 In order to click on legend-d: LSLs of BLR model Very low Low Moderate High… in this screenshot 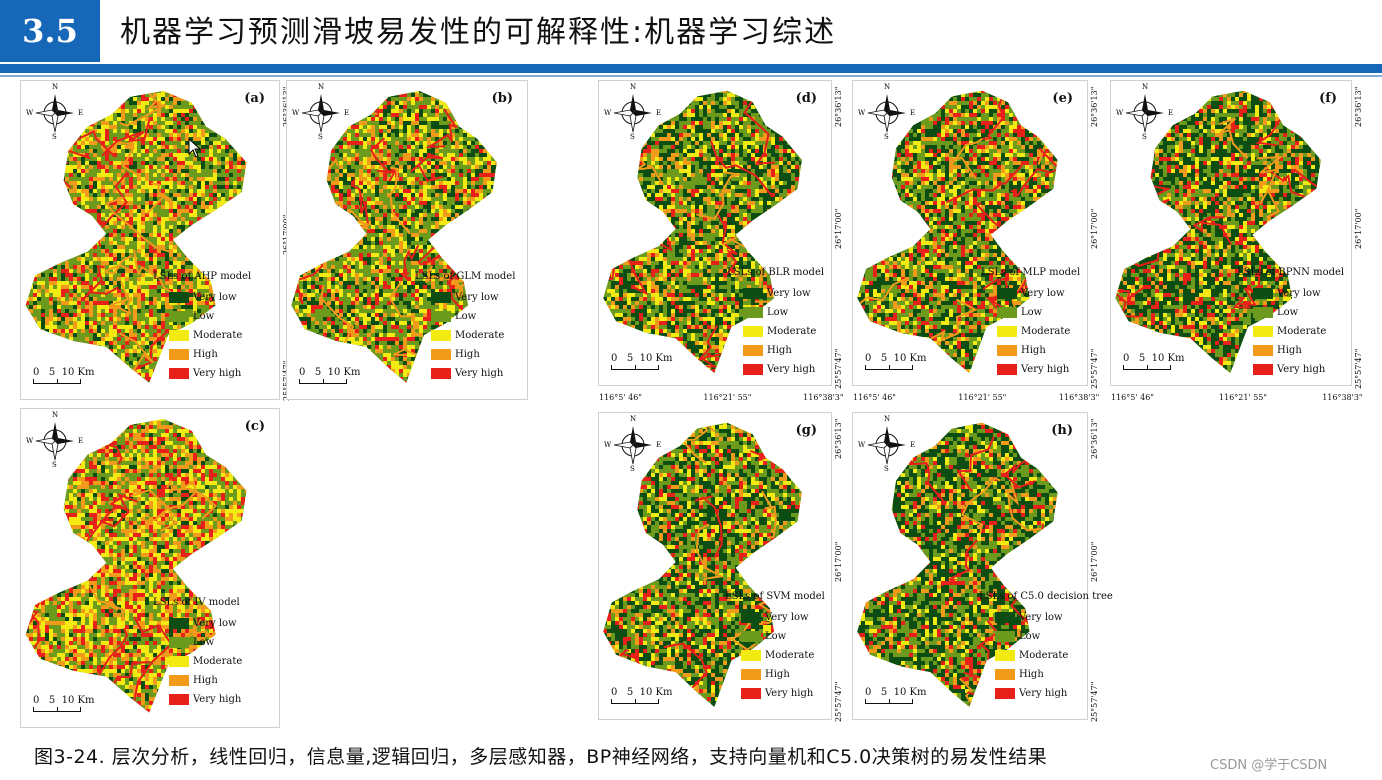, I will do `click(775, 323)`.